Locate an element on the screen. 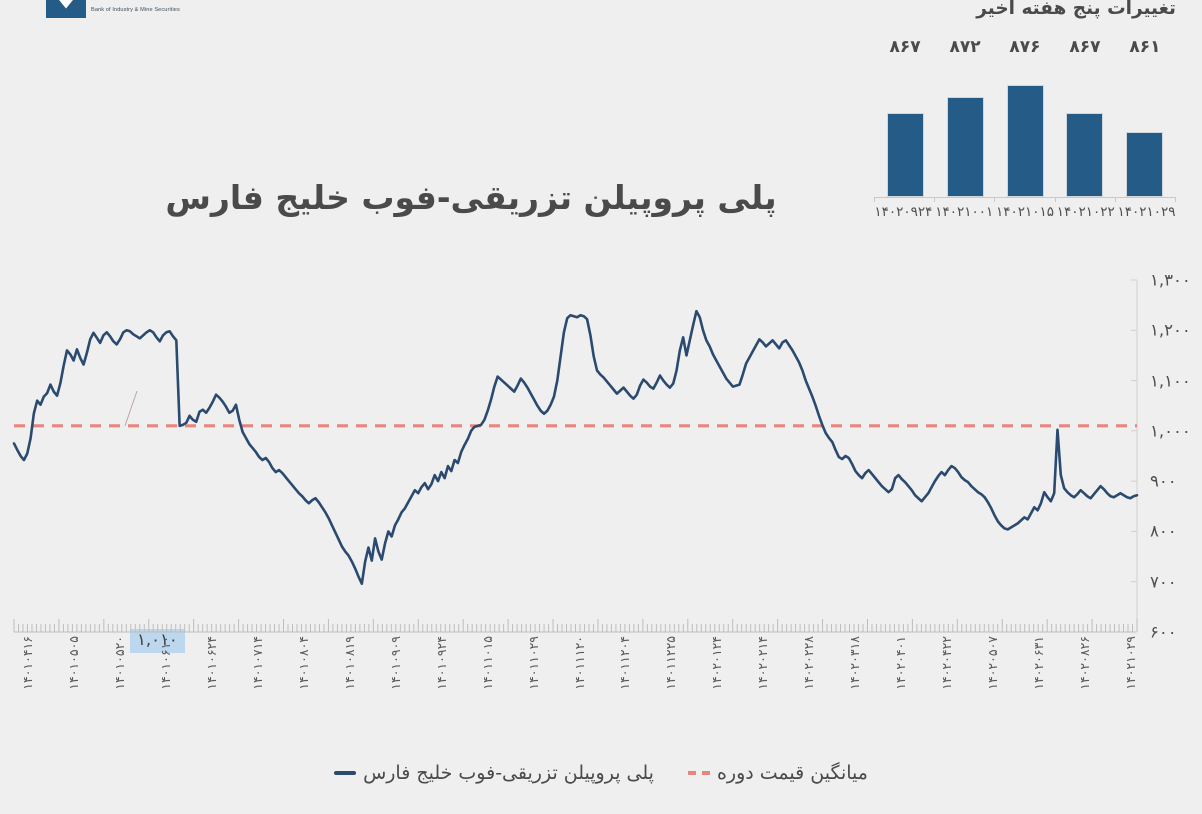 The width and height of the screenshot is (1202, 814). mini-chart-axis-line is located at coordinates (1025, 197).